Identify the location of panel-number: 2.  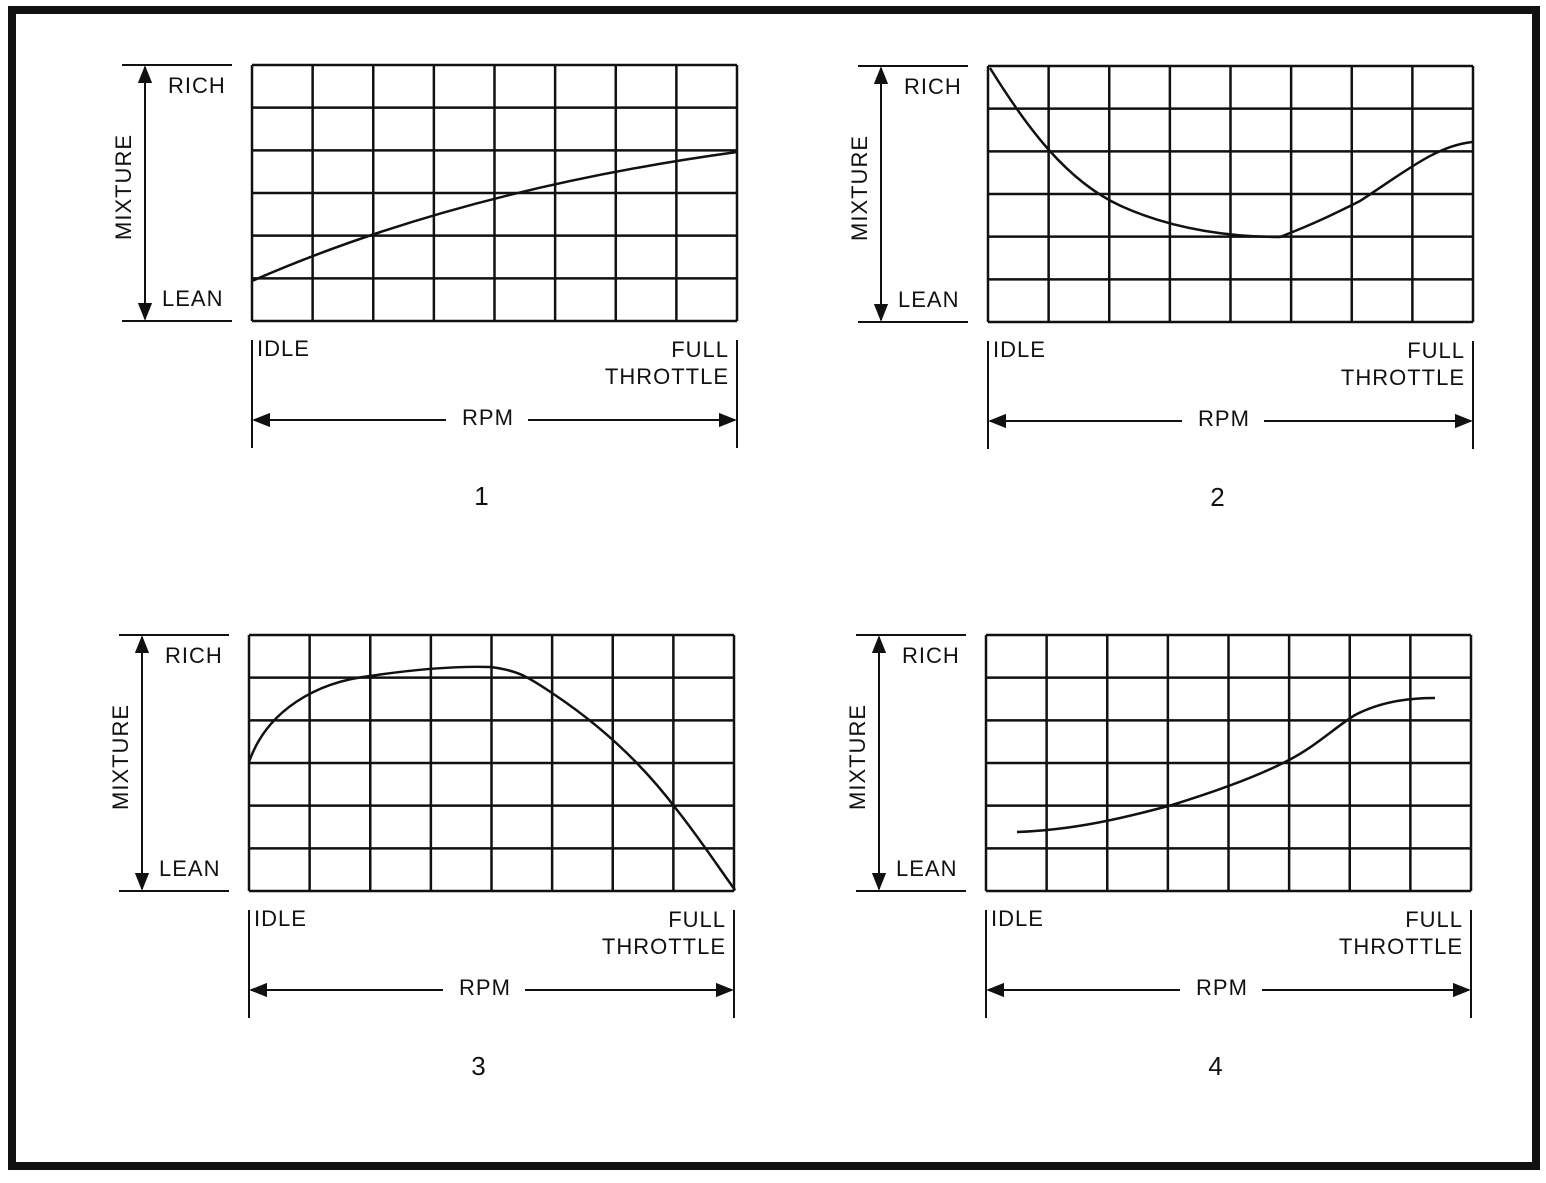
(1217, 497).